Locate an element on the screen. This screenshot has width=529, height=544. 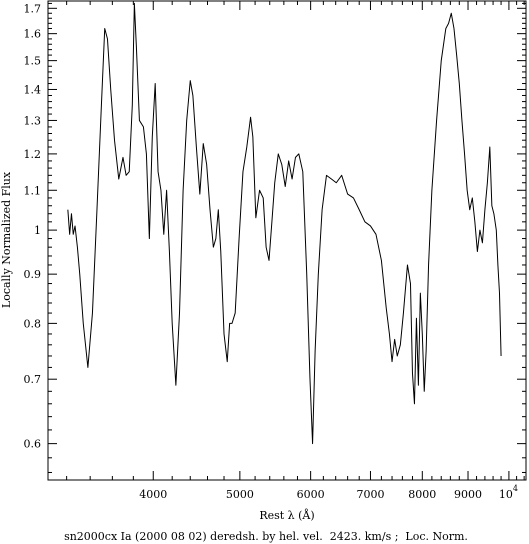
x-tick-label: 7000 is located at coordinates (370, 494).